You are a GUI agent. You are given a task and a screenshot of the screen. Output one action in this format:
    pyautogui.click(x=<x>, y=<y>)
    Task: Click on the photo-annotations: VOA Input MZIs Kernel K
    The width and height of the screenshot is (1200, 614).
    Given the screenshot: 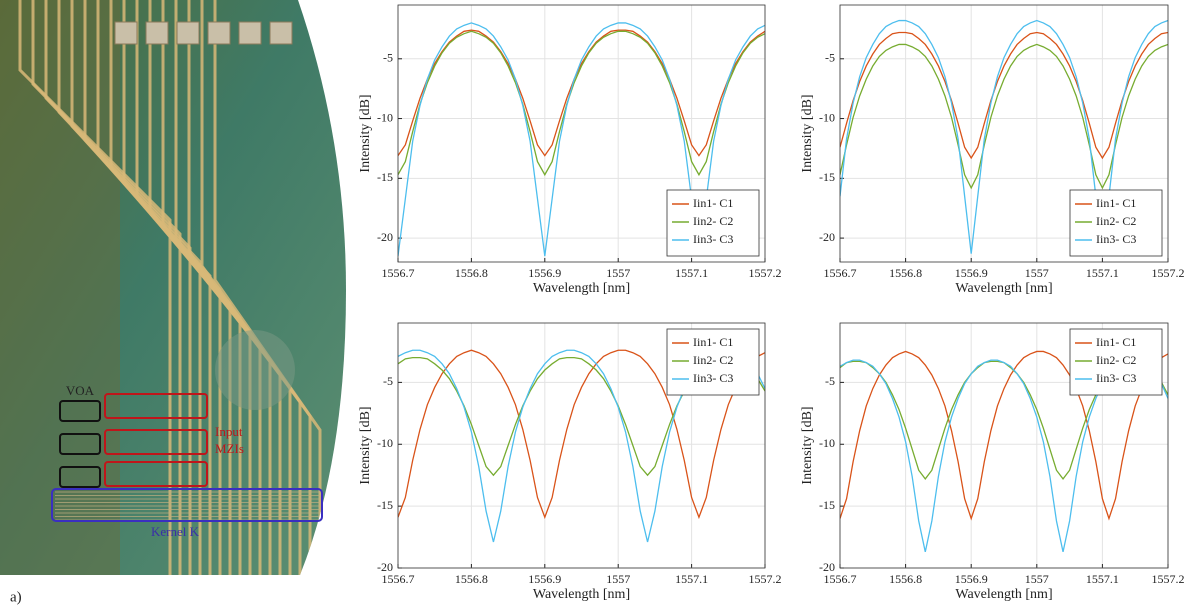 What is the action you would take?
    pyautogui.click(x=187, y=461)
    